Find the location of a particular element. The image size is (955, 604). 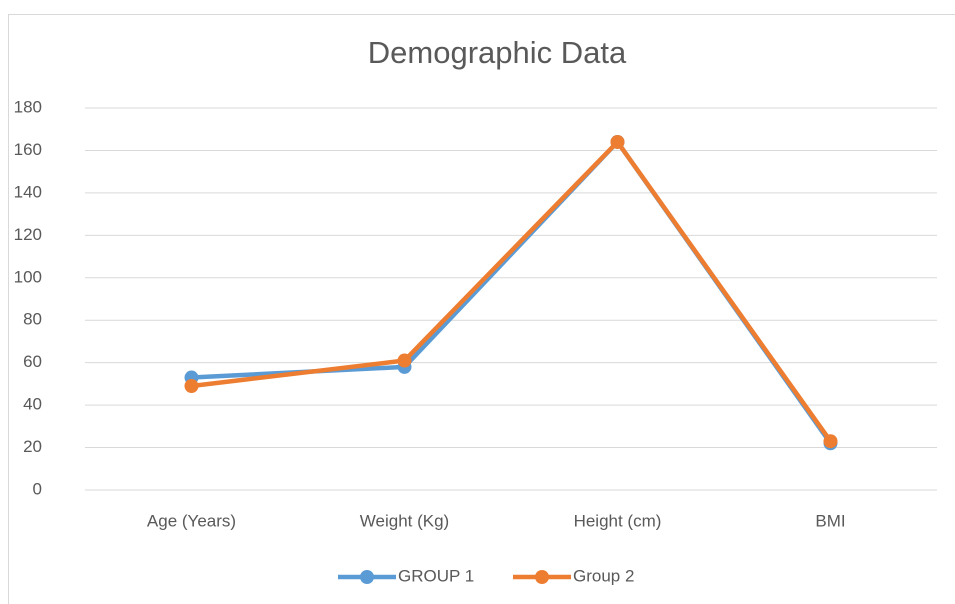

chart-title: Demographic Data is located at coordinates (497, 52).